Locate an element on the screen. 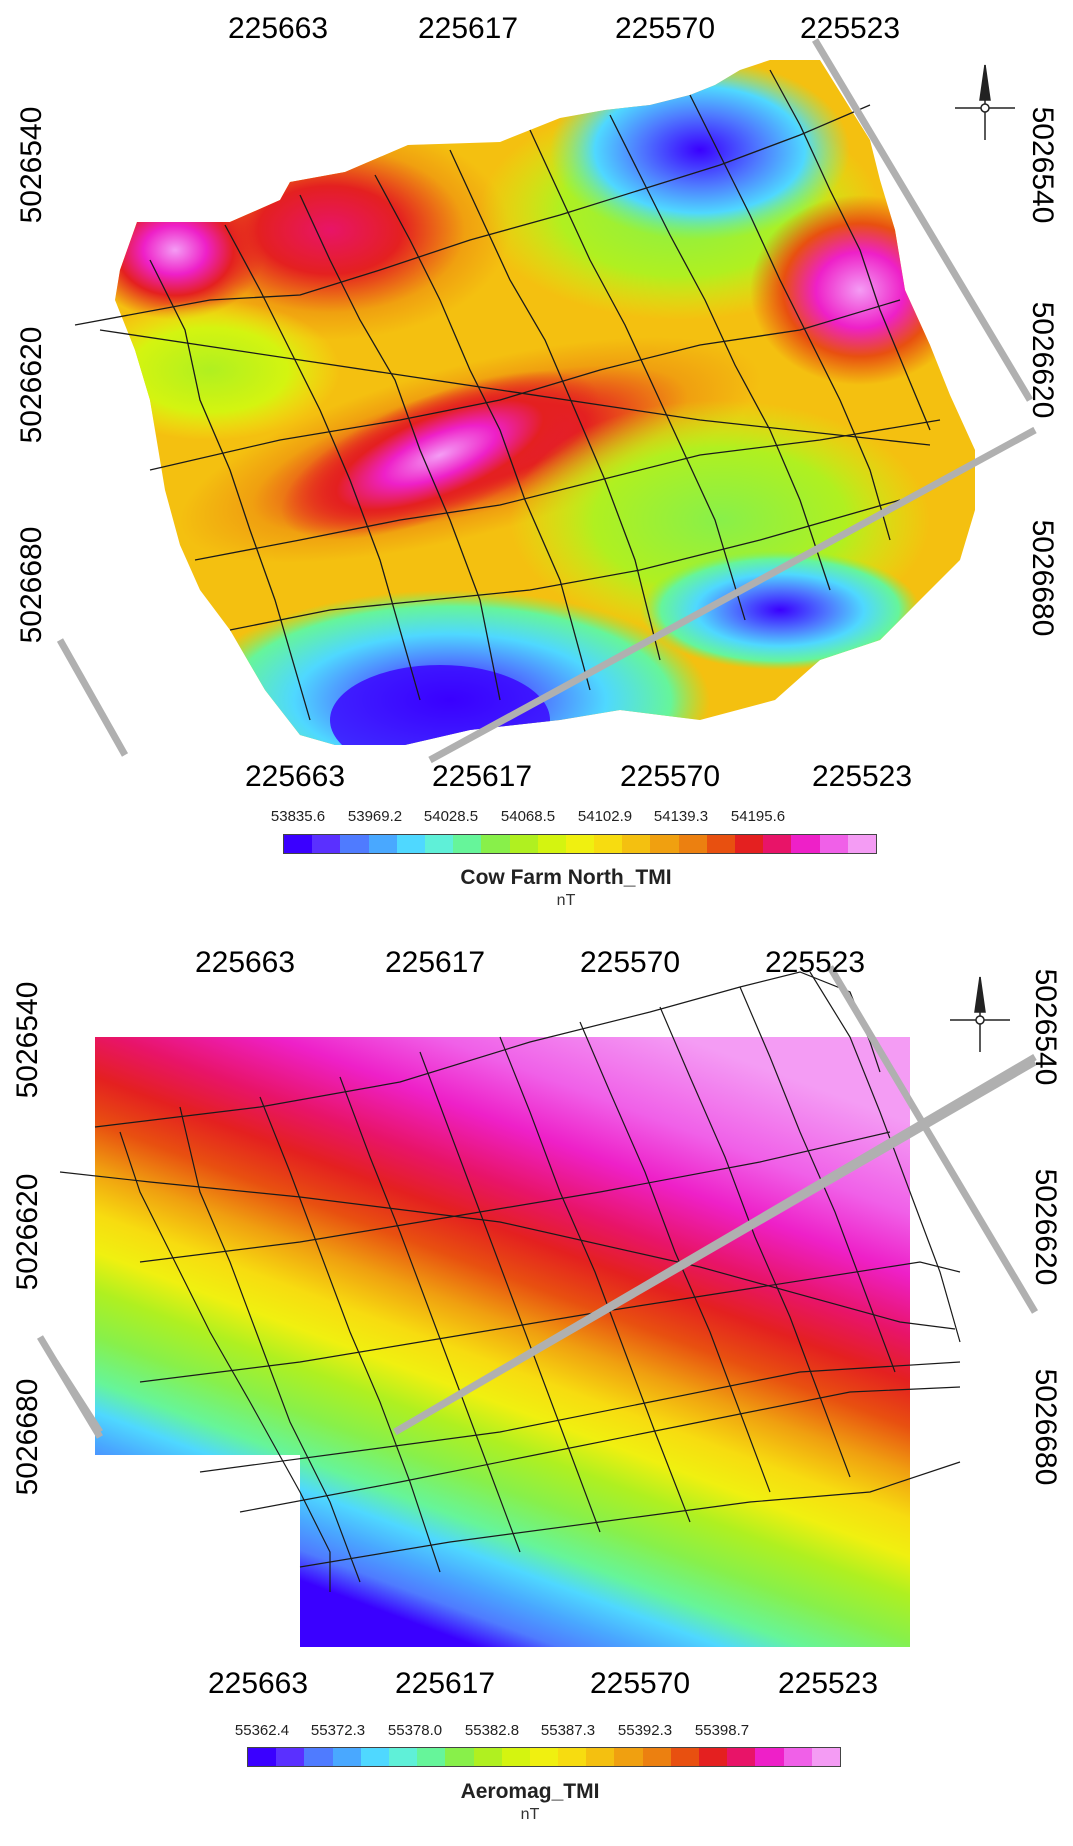 Image resolution: width=1073 pixels, height=1846 pixels. legend-tick-6: 54139.3 is located at coordinates (681, 816).